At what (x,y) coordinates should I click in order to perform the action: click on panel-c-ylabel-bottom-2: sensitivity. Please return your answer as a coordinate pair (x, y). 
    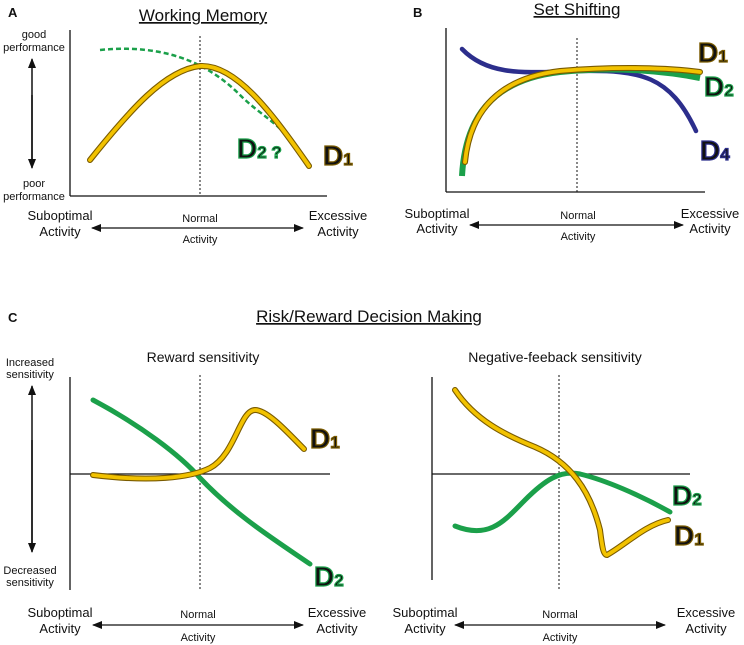
    Looking at the image, I should click on (30, 583).